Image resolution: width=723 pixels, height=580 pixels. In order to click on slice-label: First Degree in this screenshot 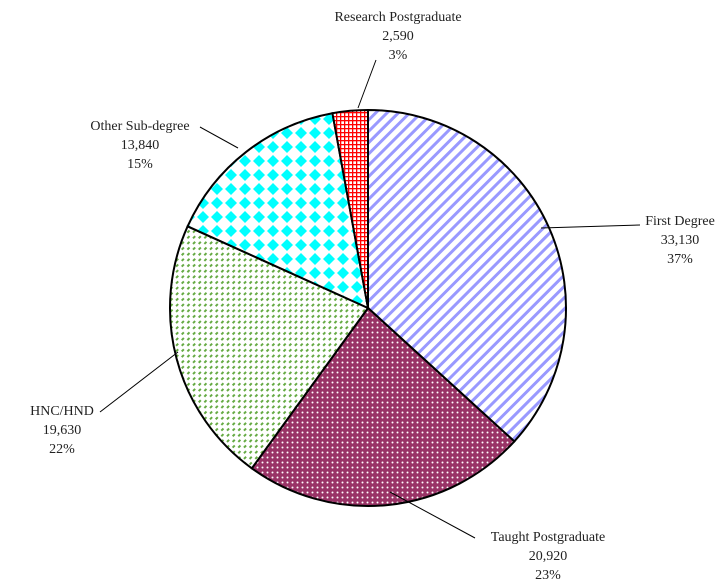, I will do `click(680, 221)`.